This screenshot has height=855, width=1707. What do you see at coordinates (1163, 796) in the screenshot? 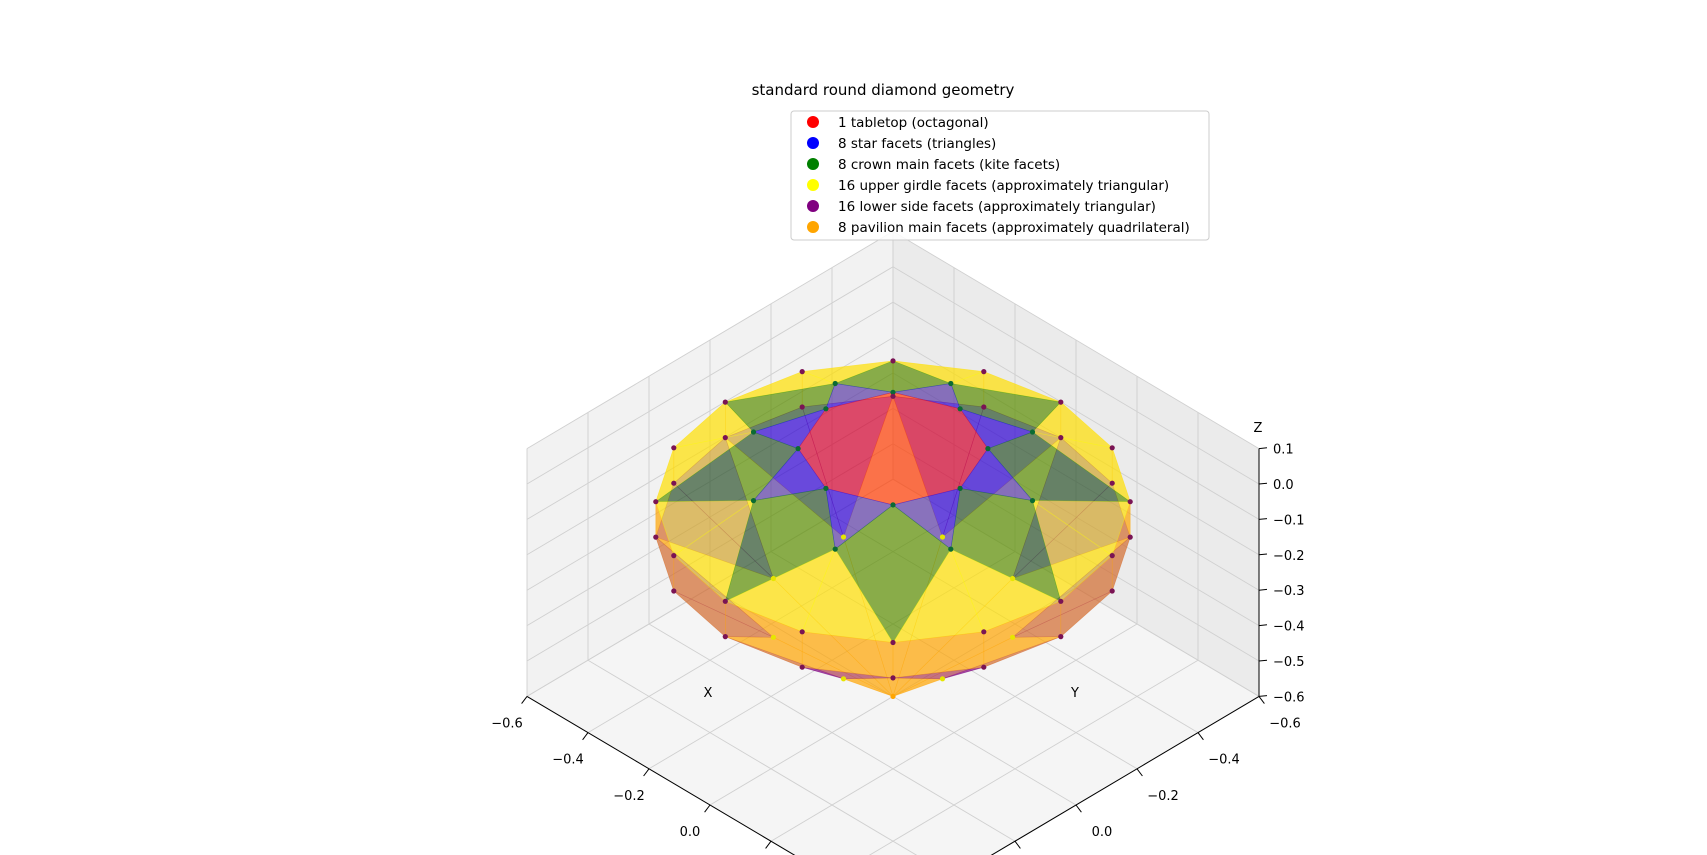
I see `y-tick-label: −0.2` at bounding box center [1163, 796].